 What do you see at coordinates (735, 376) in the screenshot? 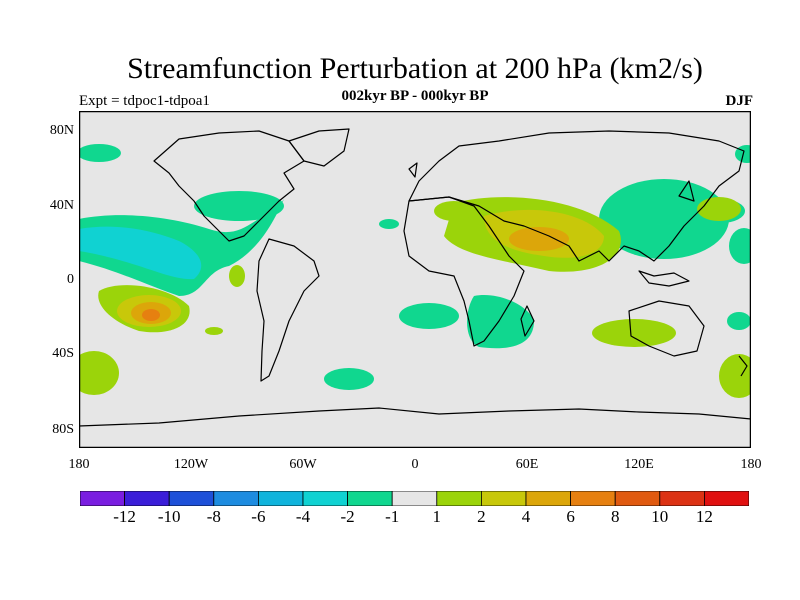
I see `southeast-pacific-positive` at bounding box center [735, 376].